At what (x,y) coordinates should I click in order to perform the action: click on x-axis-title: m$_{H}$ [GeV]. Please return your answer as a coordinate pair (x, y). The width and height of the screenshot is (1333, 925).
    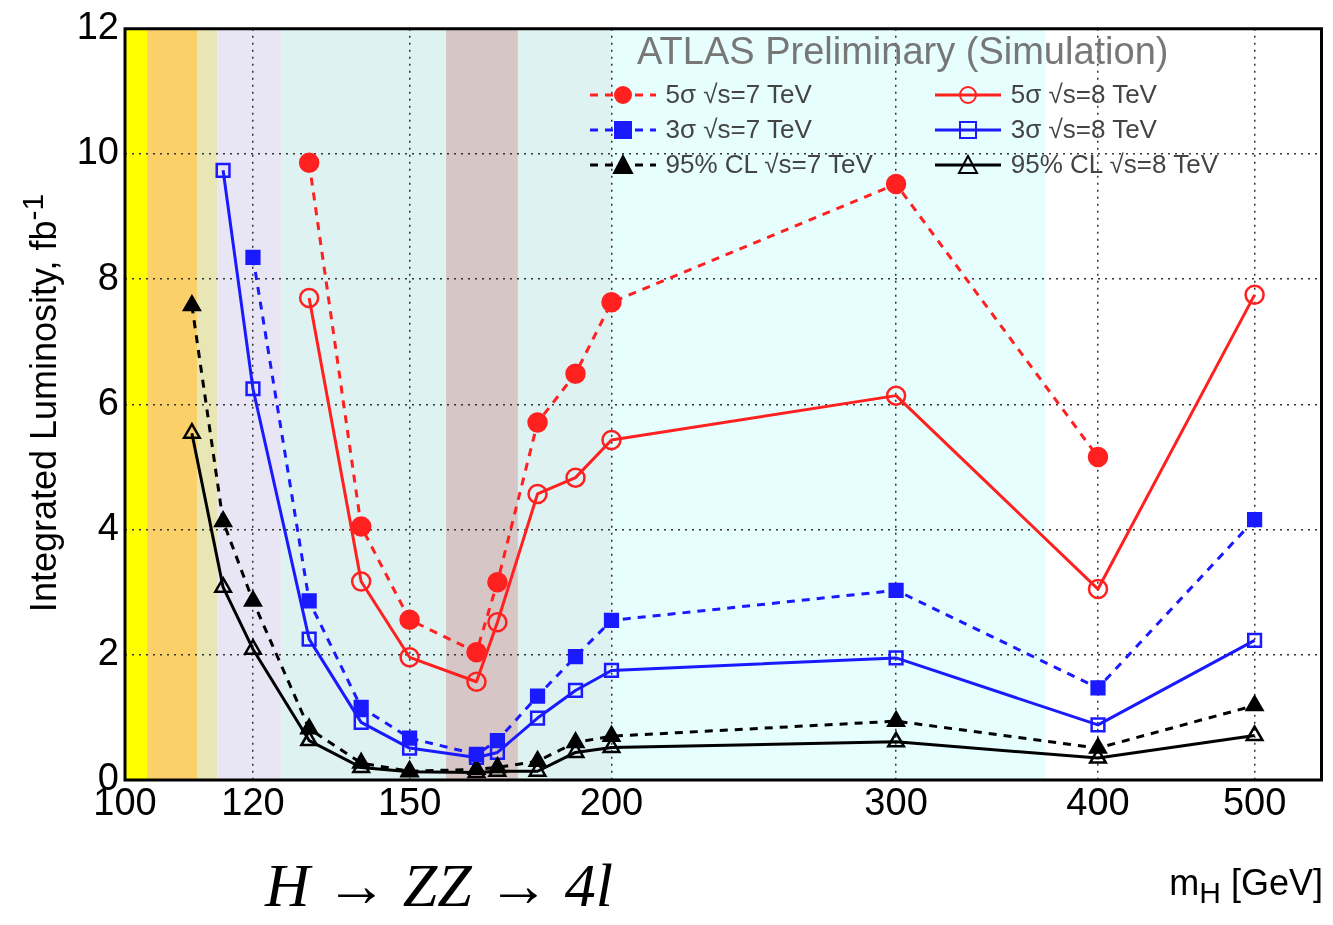
    Looking at the image, I should click on (1246, 886).